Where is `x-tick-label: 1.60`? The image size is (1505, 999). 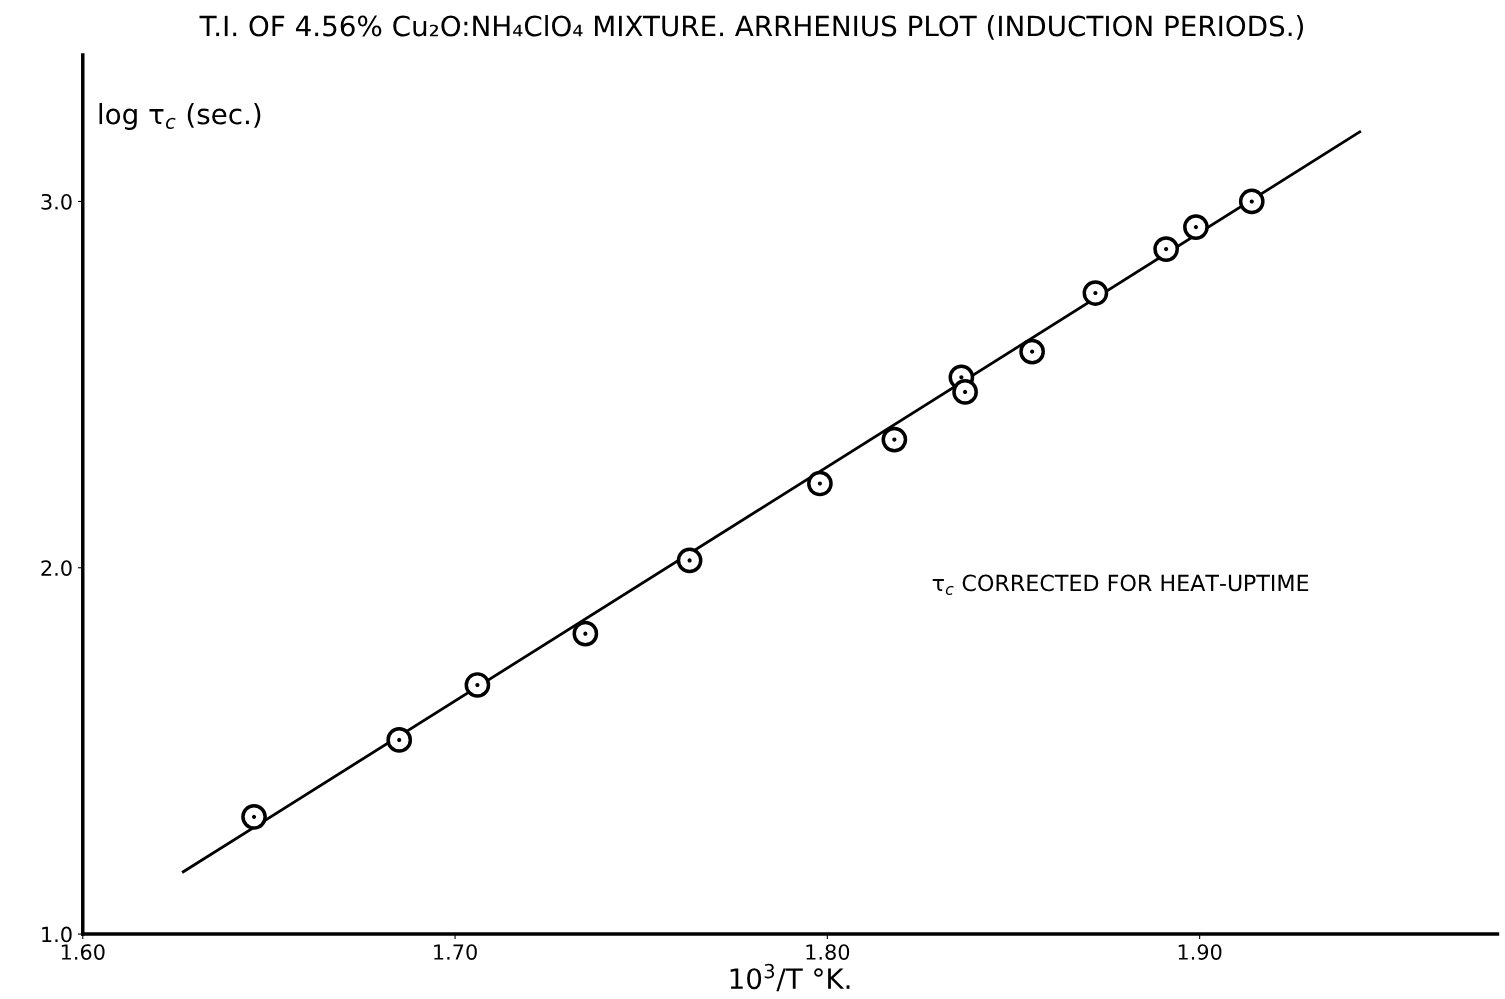
x-tick-label: 1.60 is located at coordinates (83, 952).